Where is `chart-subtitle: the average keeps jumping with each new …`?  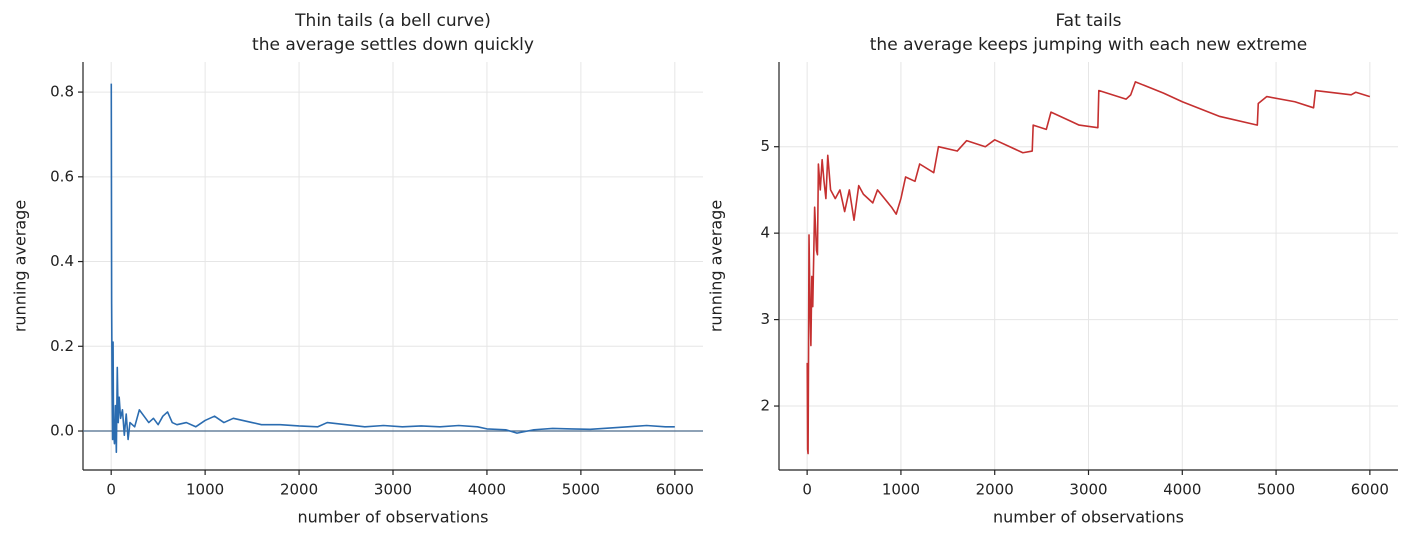
chart-subtitle: the average keeps jumping with each new … is located at coordinates (1088, 45).